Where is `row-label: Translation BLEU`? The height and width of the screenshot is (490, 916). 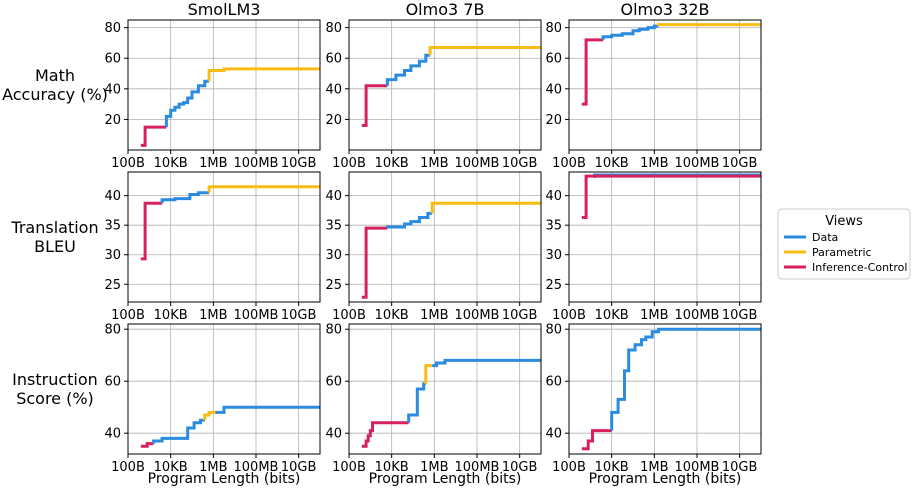 row-label: Translation BLEU is located at coordinates (54, 237).